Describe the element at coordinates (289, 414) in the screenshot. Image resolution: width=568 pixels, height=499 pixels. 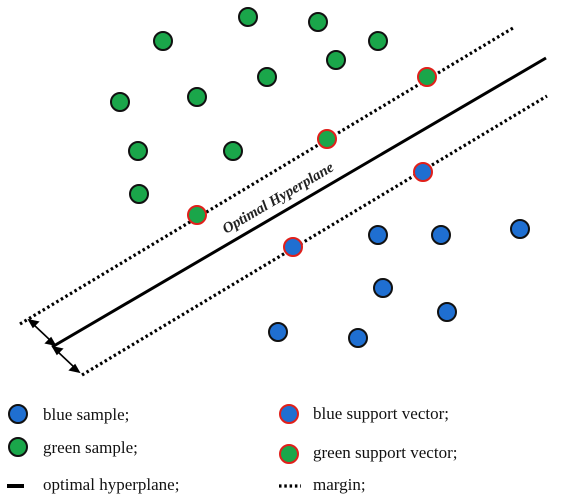
I see `legend-blue-support-vector-icon` at that location.